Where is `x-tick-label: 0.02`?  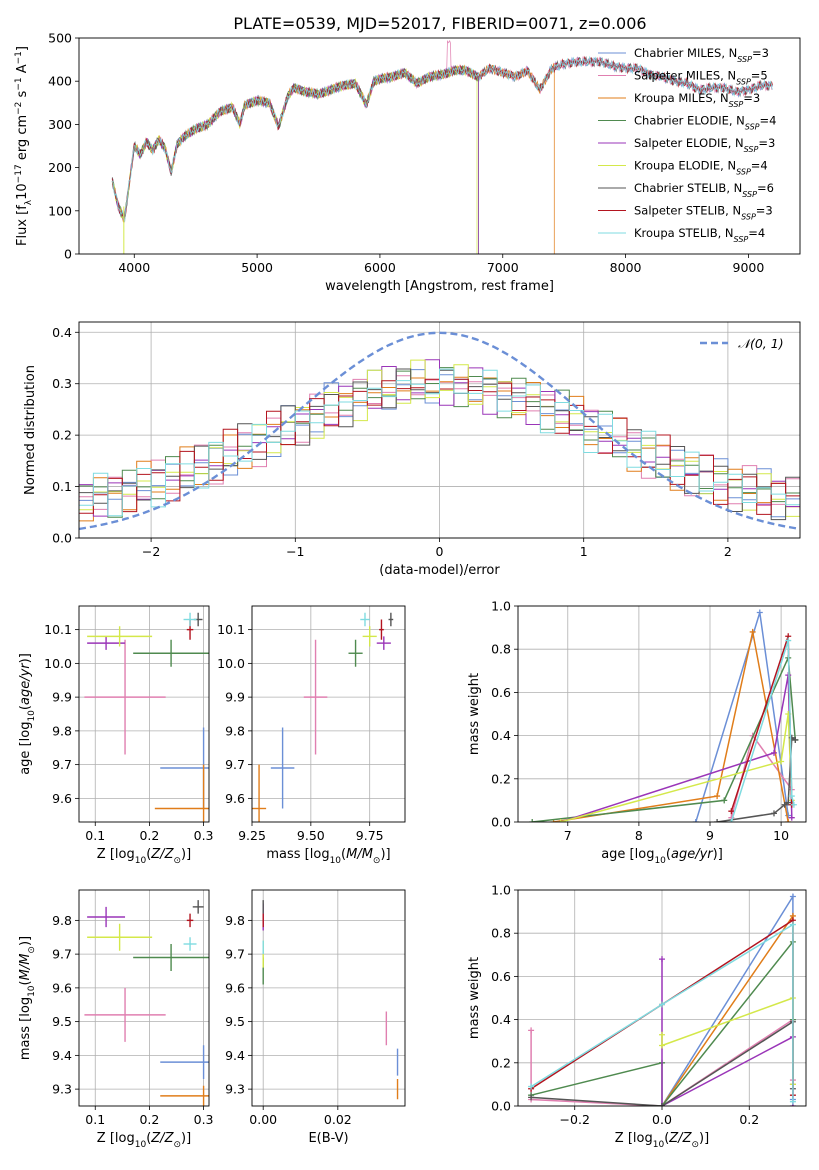 x-tick-label: 0.02 is located at coordinates (338, 1119).